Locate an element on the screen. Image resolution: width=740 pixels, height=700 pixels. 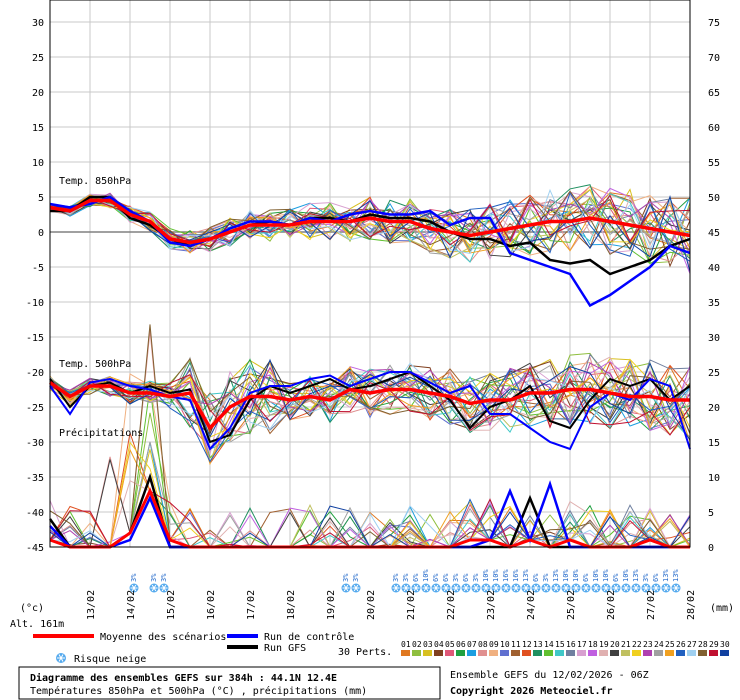
title-box is located at coordinates (229, 683).